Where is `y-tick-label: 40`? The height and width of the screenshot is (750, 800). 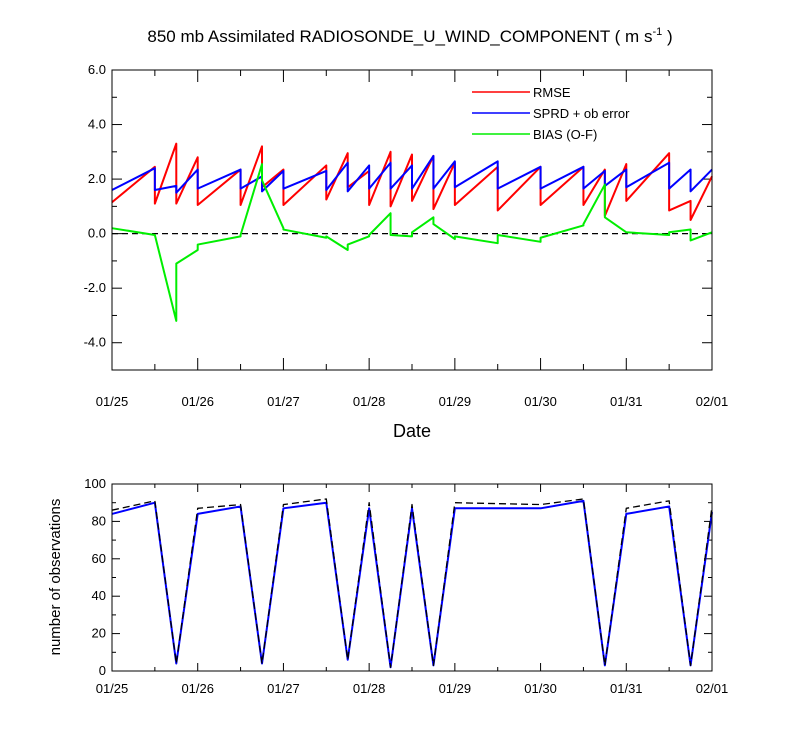 y-tick-label: 40 is located at coordinates (99, 595).